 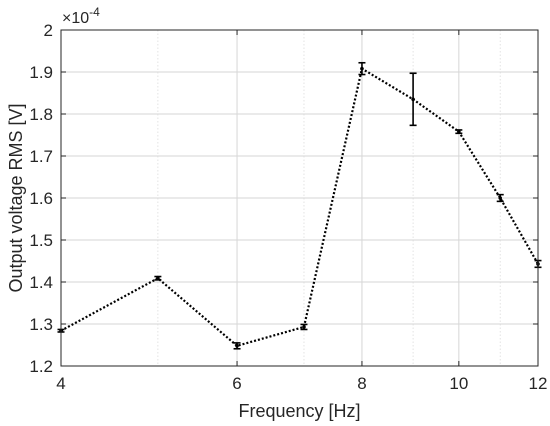 I want to click on x-tick-label: 4, so click(x=60, y=383).